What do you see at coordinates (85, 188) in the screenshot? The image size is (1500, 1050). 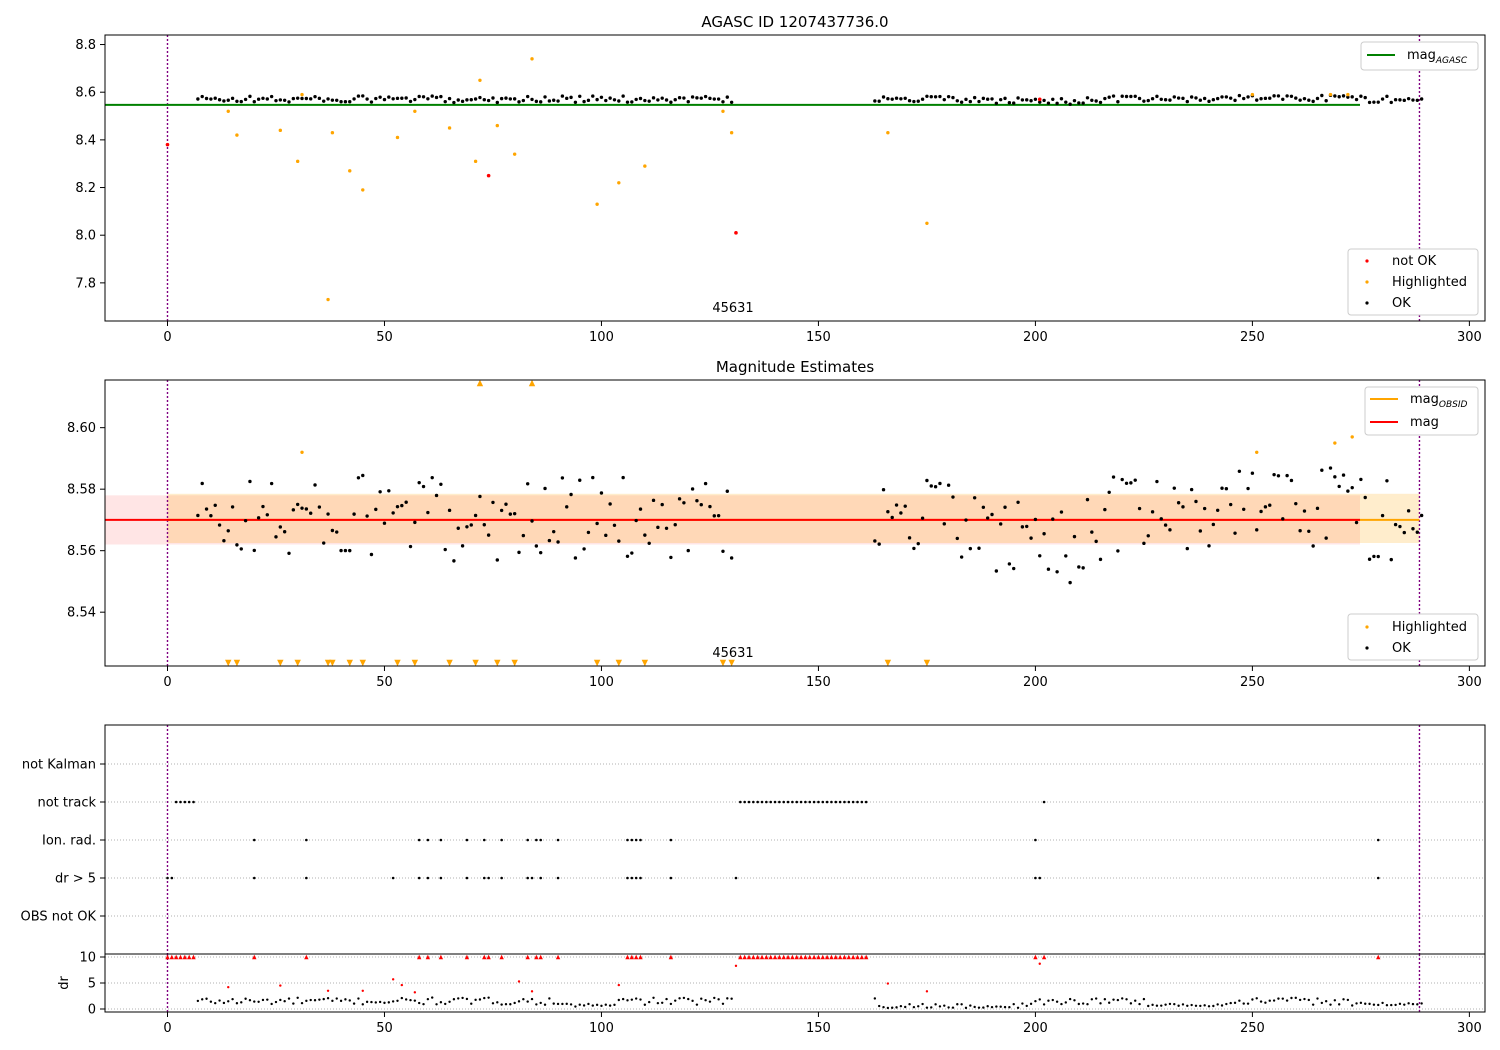 I see `y-tick-label: 8.2` at bounding box center [85, 188].